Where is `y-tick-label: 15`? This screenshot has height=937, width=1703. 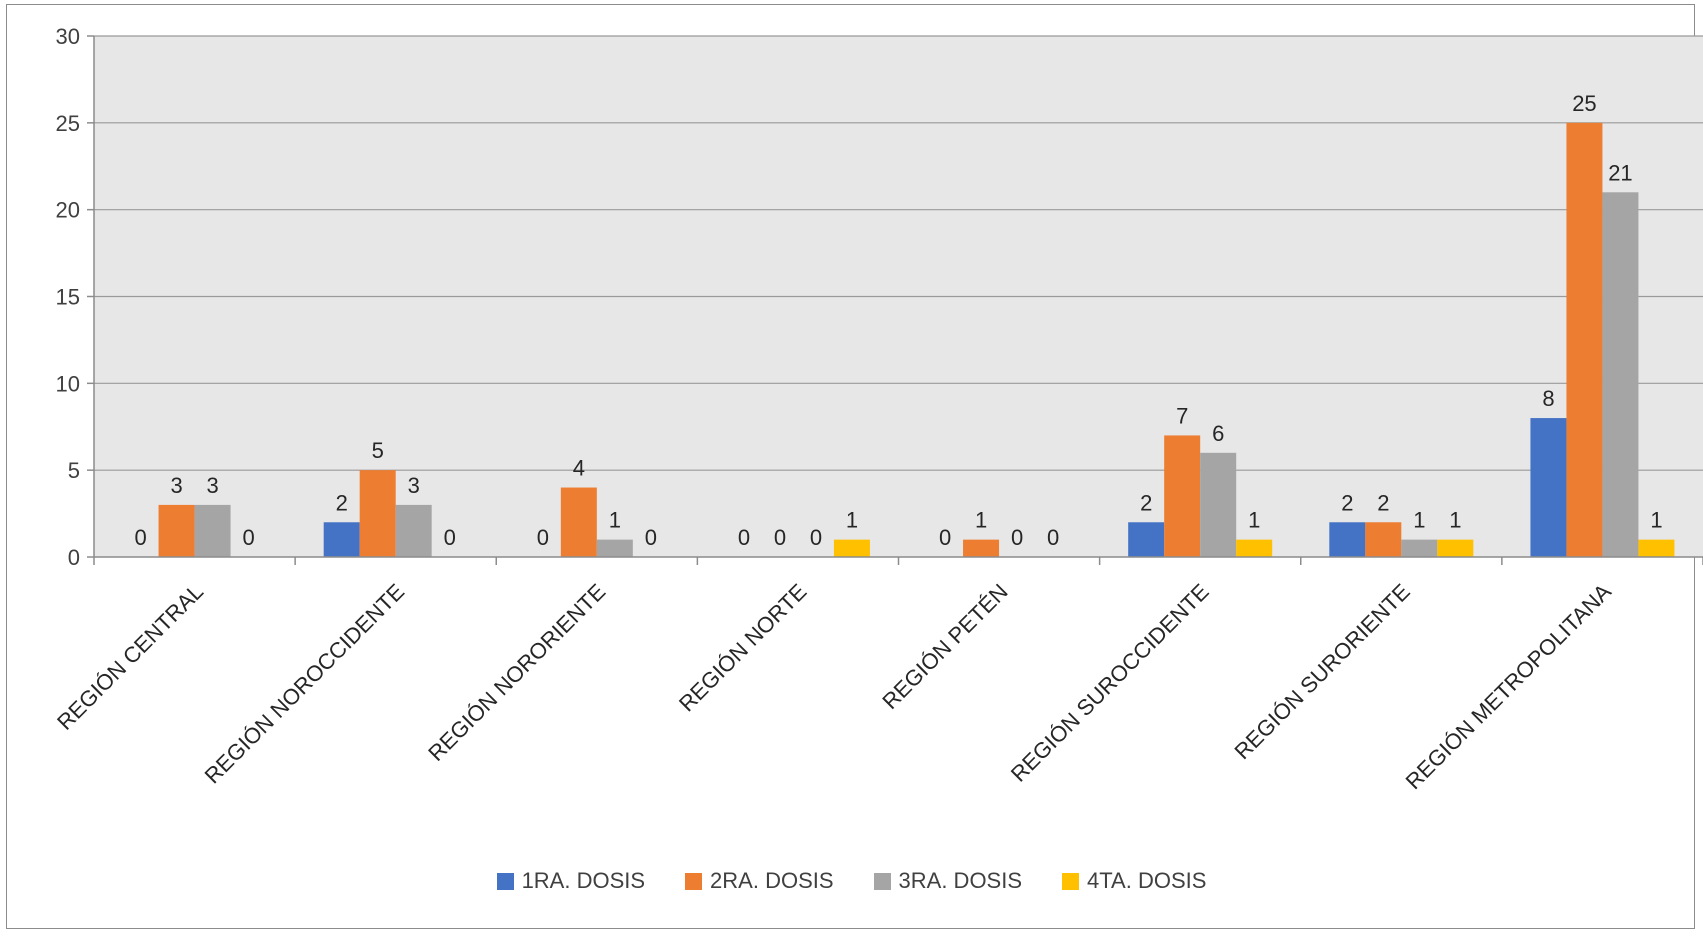
y-tick-label: 15 is located at coordinates (68, 297).